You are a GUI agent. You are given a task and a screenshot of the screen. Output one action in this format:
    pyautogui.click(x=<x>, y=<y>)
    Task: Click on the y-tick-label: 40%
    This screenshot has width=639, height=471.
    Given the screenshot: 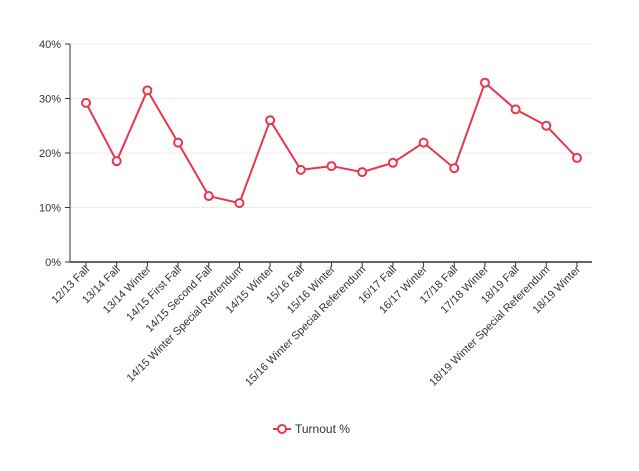 What is the action you would take?
    pyautogui.click(x=50, y=45)
    